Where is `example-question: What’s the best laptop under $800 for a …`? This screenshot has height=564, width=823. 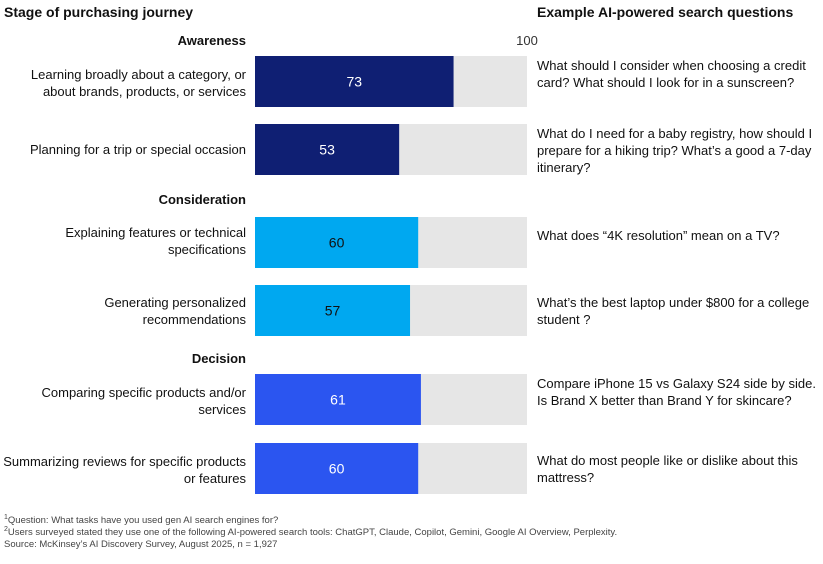 example-question: What’s the best laptop under $800 for a … is located at coordinates (673, 311).